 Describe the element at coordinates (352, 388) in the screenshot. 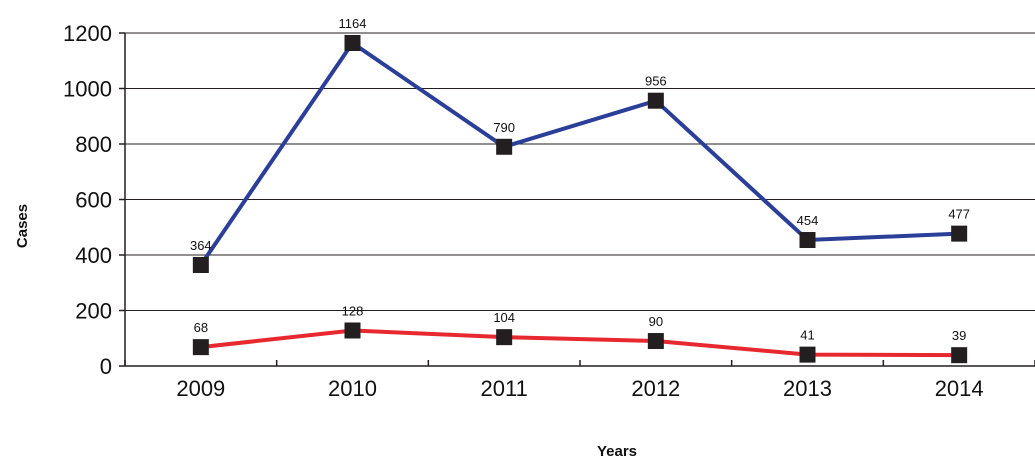

I see `x-tick-label: 2010` at that location.